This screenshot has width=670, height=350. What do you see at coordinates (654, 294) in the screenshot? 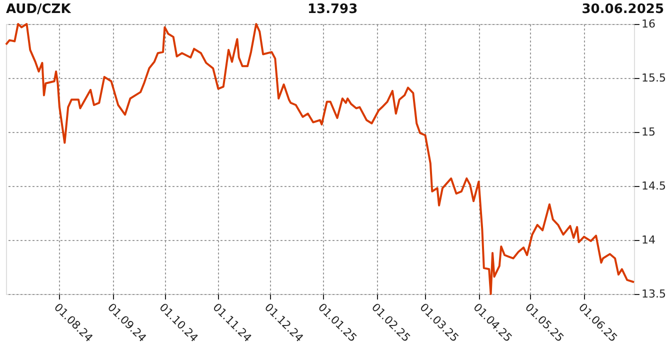
I see `y-tick-label: 13.5` at bounding box center [654, 294].